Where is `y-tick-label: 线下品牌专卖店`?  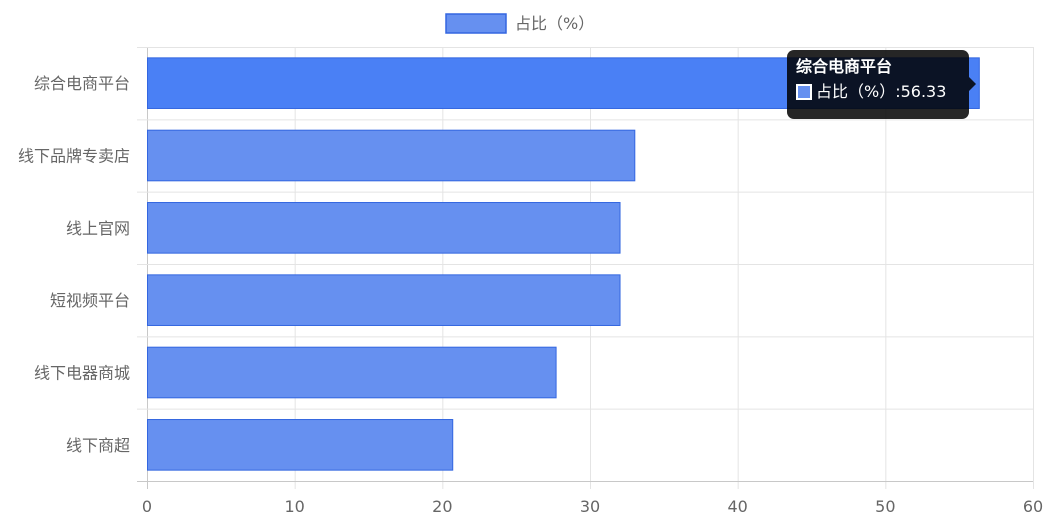 y-tick-label: 线下品牌专卖店 is located at coordinates (74, 156).